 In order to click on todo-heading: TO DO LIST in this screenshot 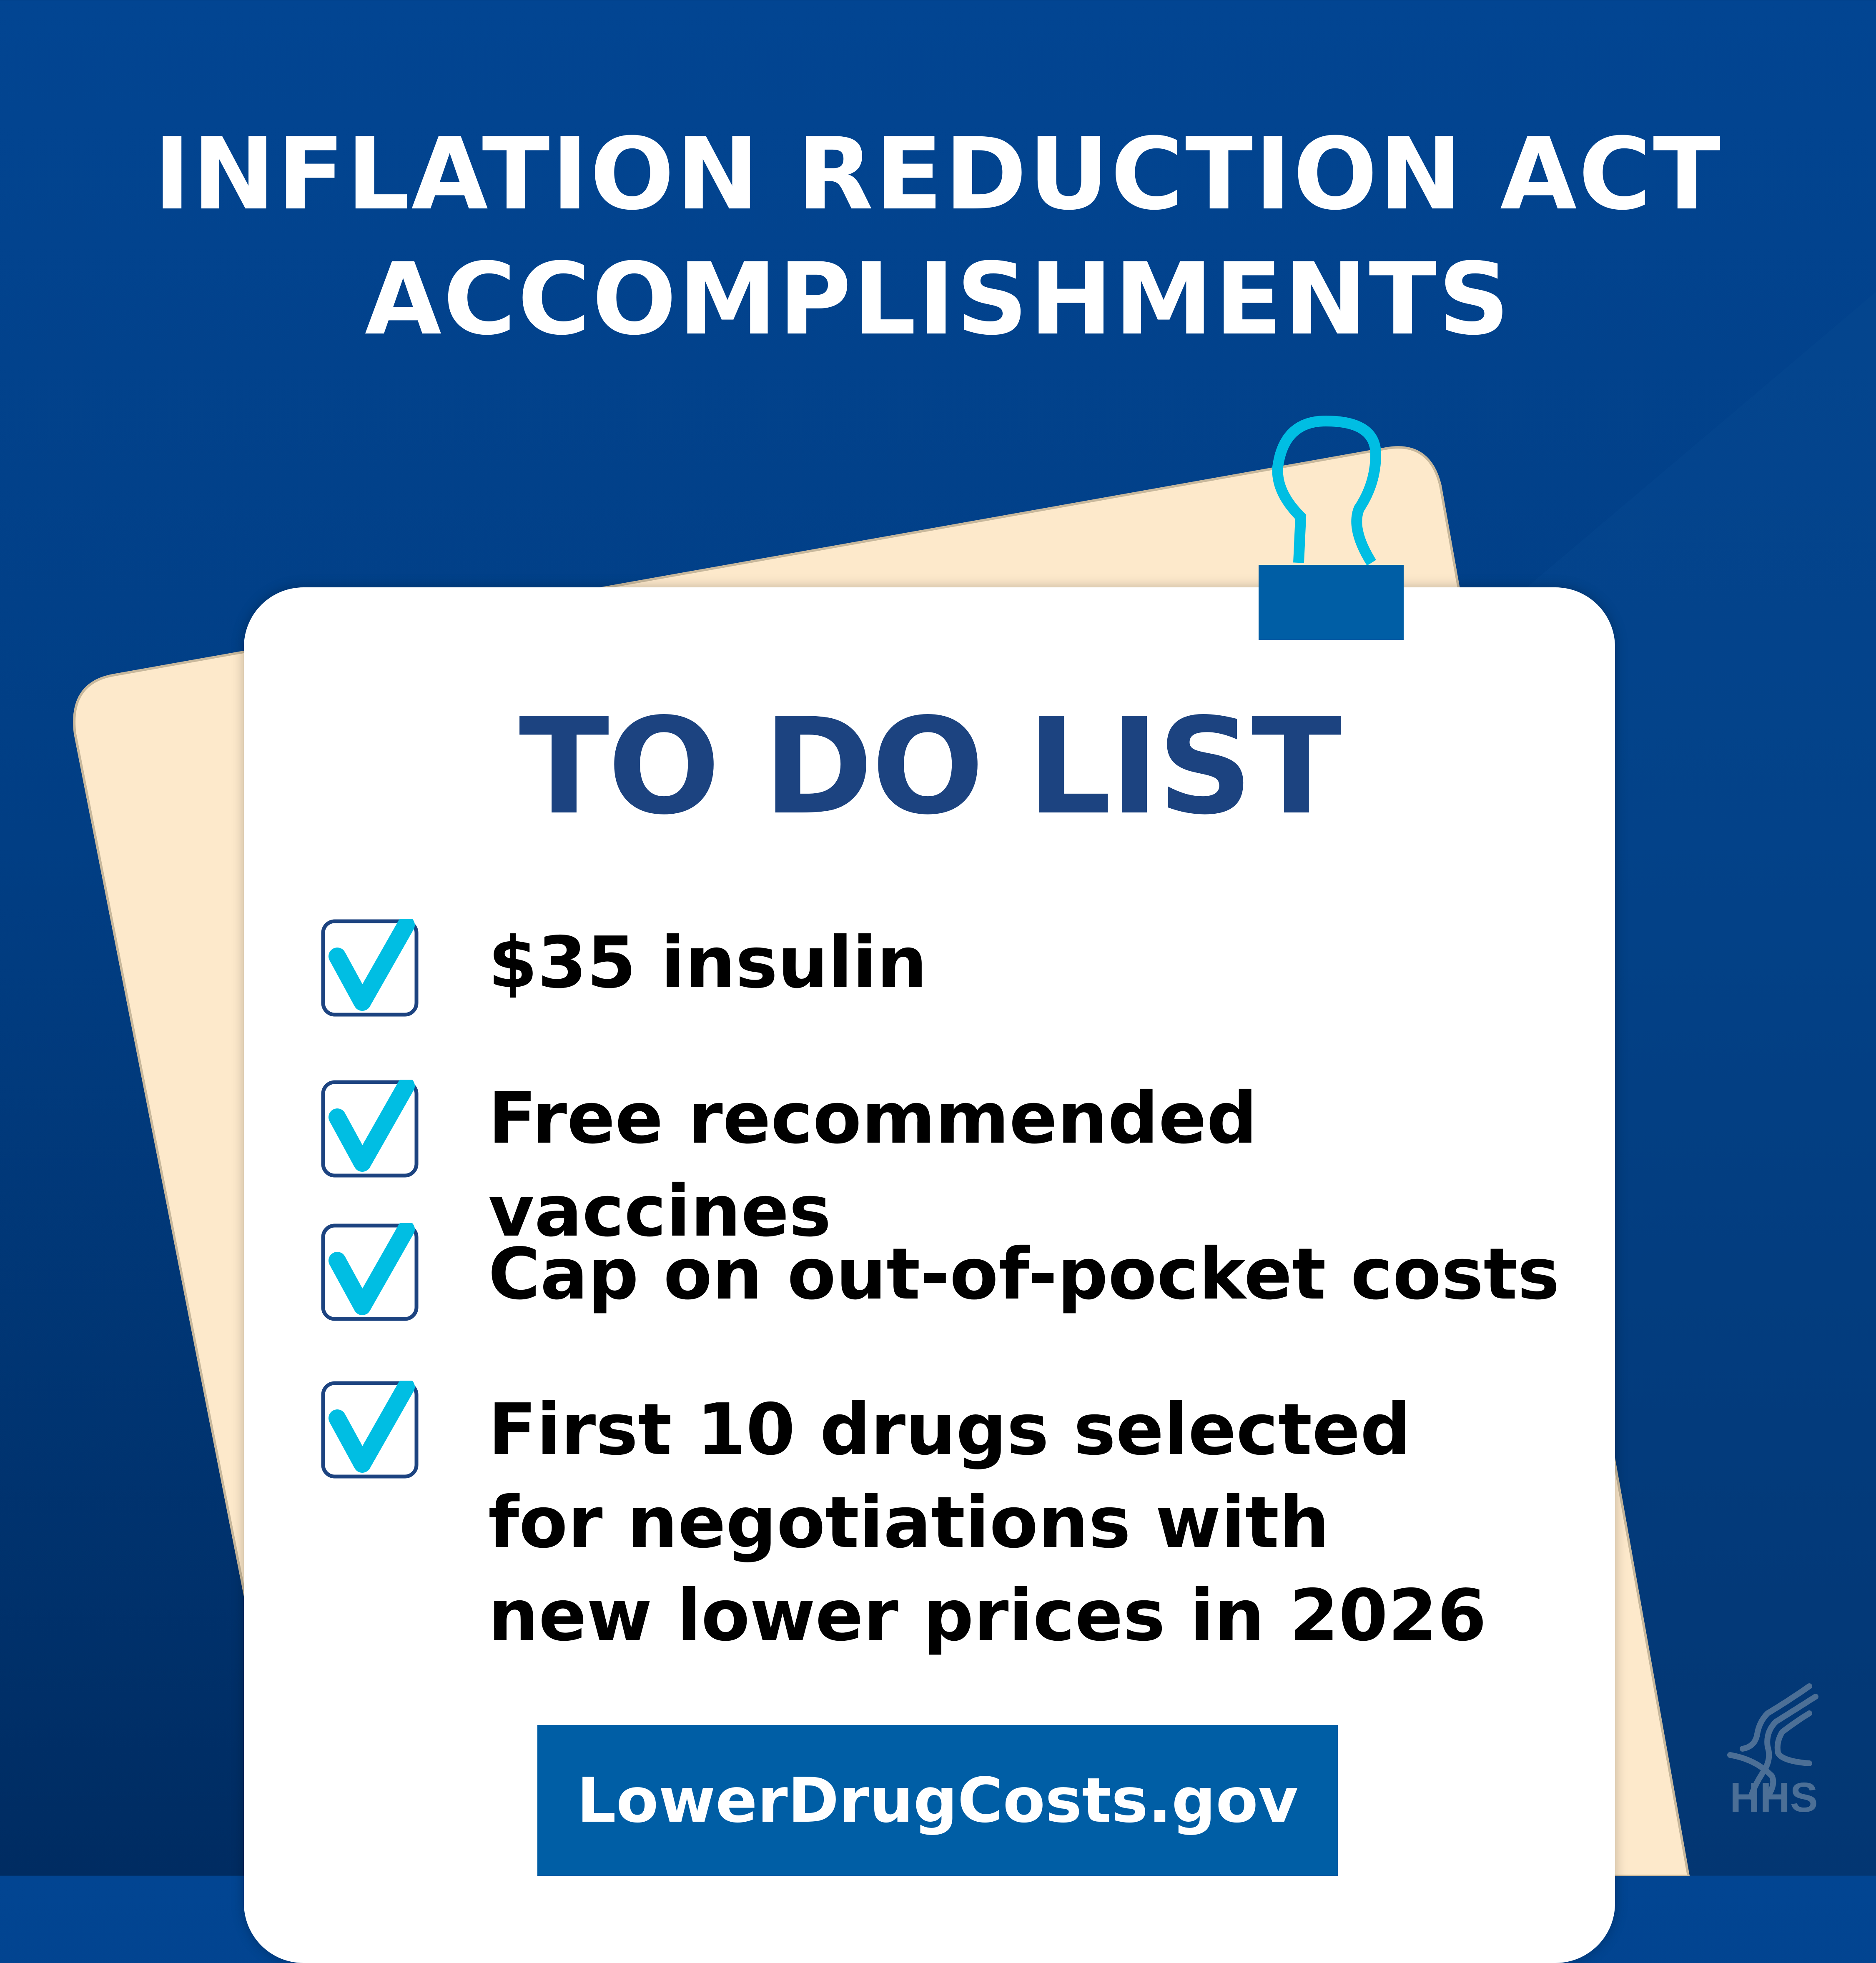, I will do `click(930, 766)`.